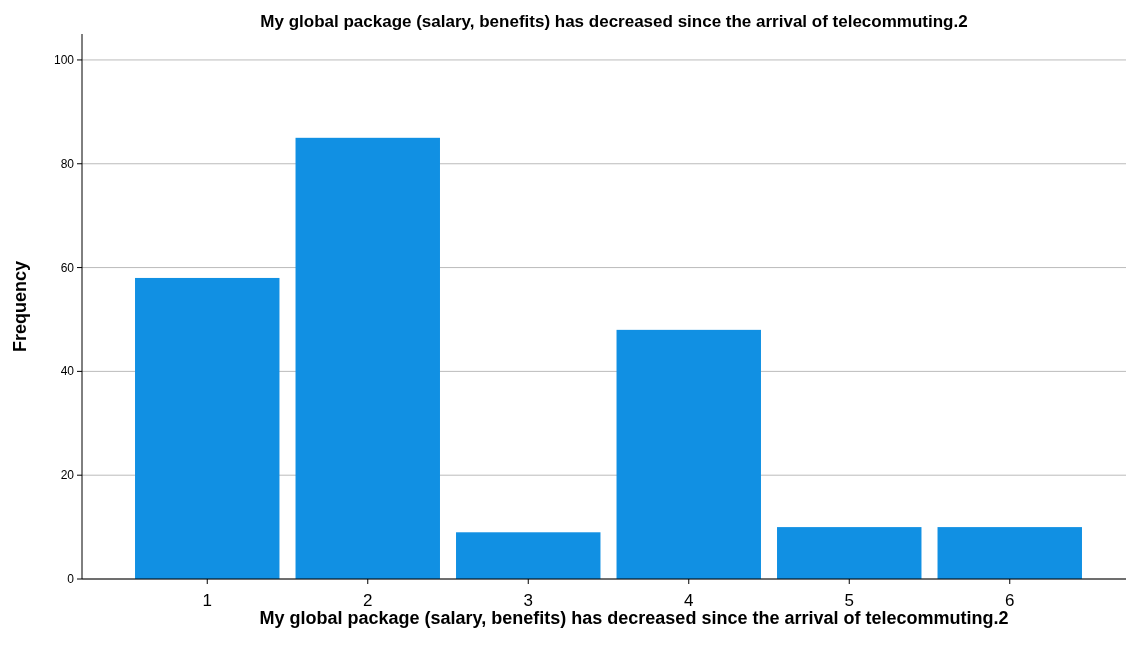 This screenshot has height=659, width=1128. Describe the element at coordinates (689, 600) in the screenshot. I see `x-tick-label: 4` at that location.